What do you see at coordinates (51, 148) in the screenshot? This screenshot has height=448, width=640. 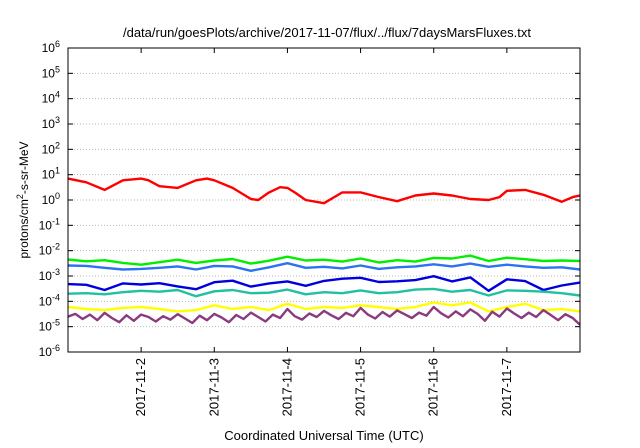 I see `y-tick-label: 10²` at bounding box center [51, 148].